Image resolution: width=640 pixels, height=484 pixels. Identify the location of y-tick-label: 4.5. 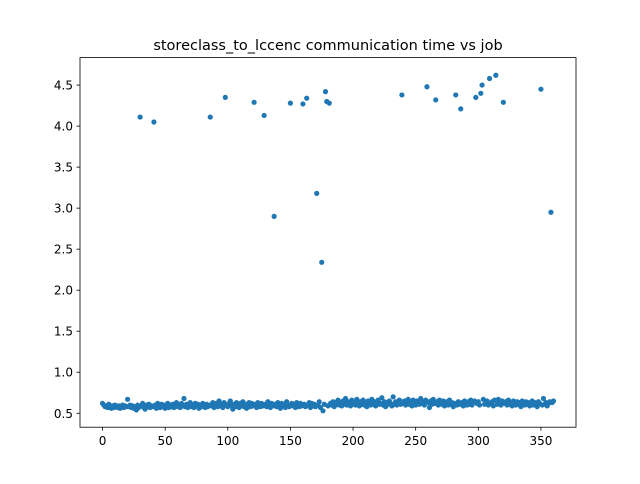
(63, 86).